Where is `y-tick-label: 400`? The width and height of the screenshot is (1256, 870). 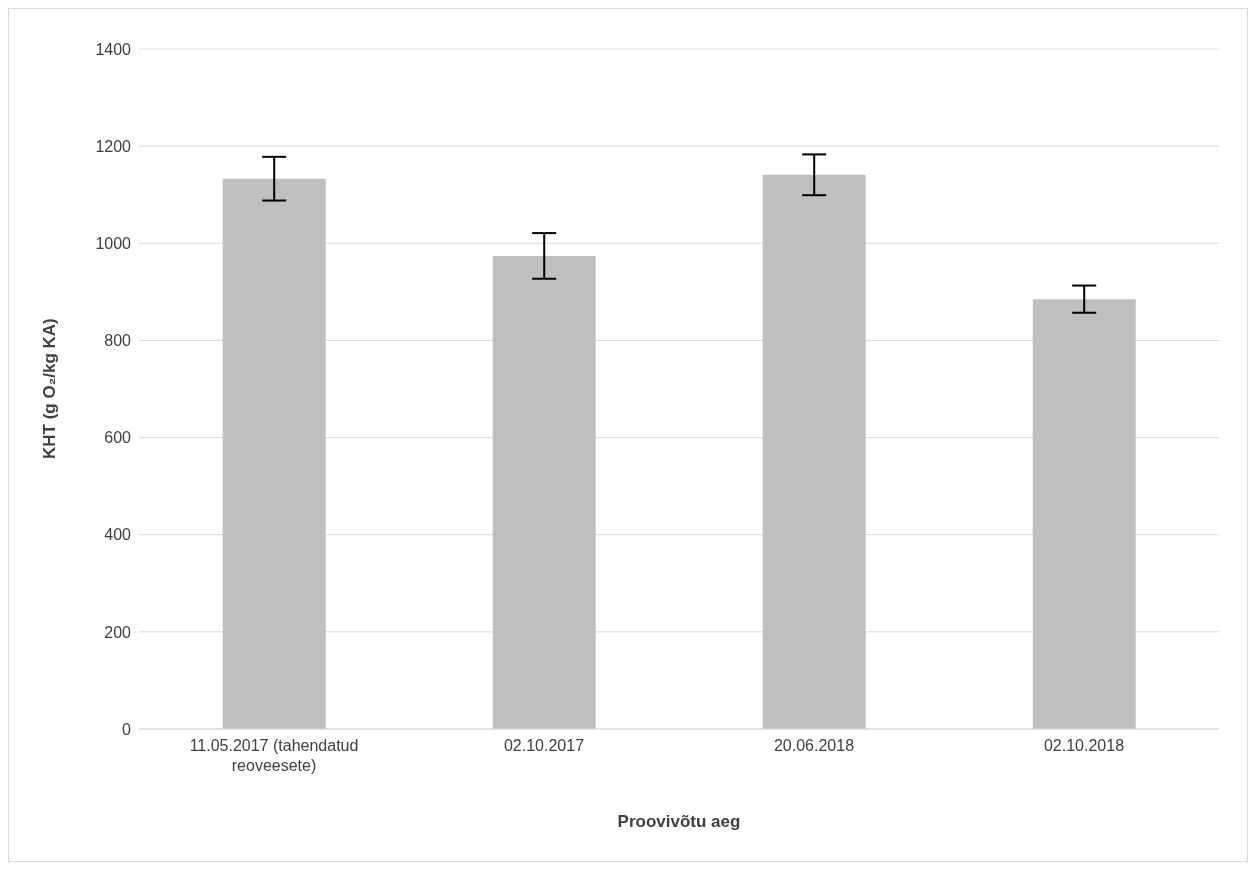
y-tick-label: 400 is located at coordinates (118, 535).